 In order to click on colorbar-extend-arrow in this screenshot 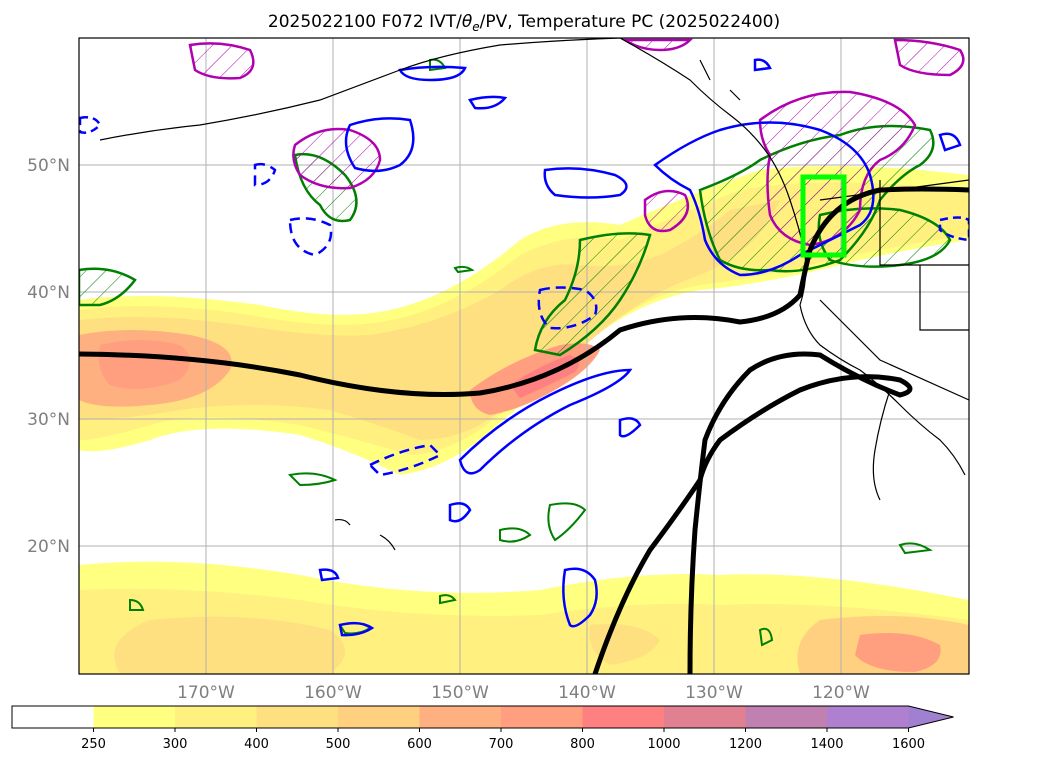, I will do `click(931, 717)`.